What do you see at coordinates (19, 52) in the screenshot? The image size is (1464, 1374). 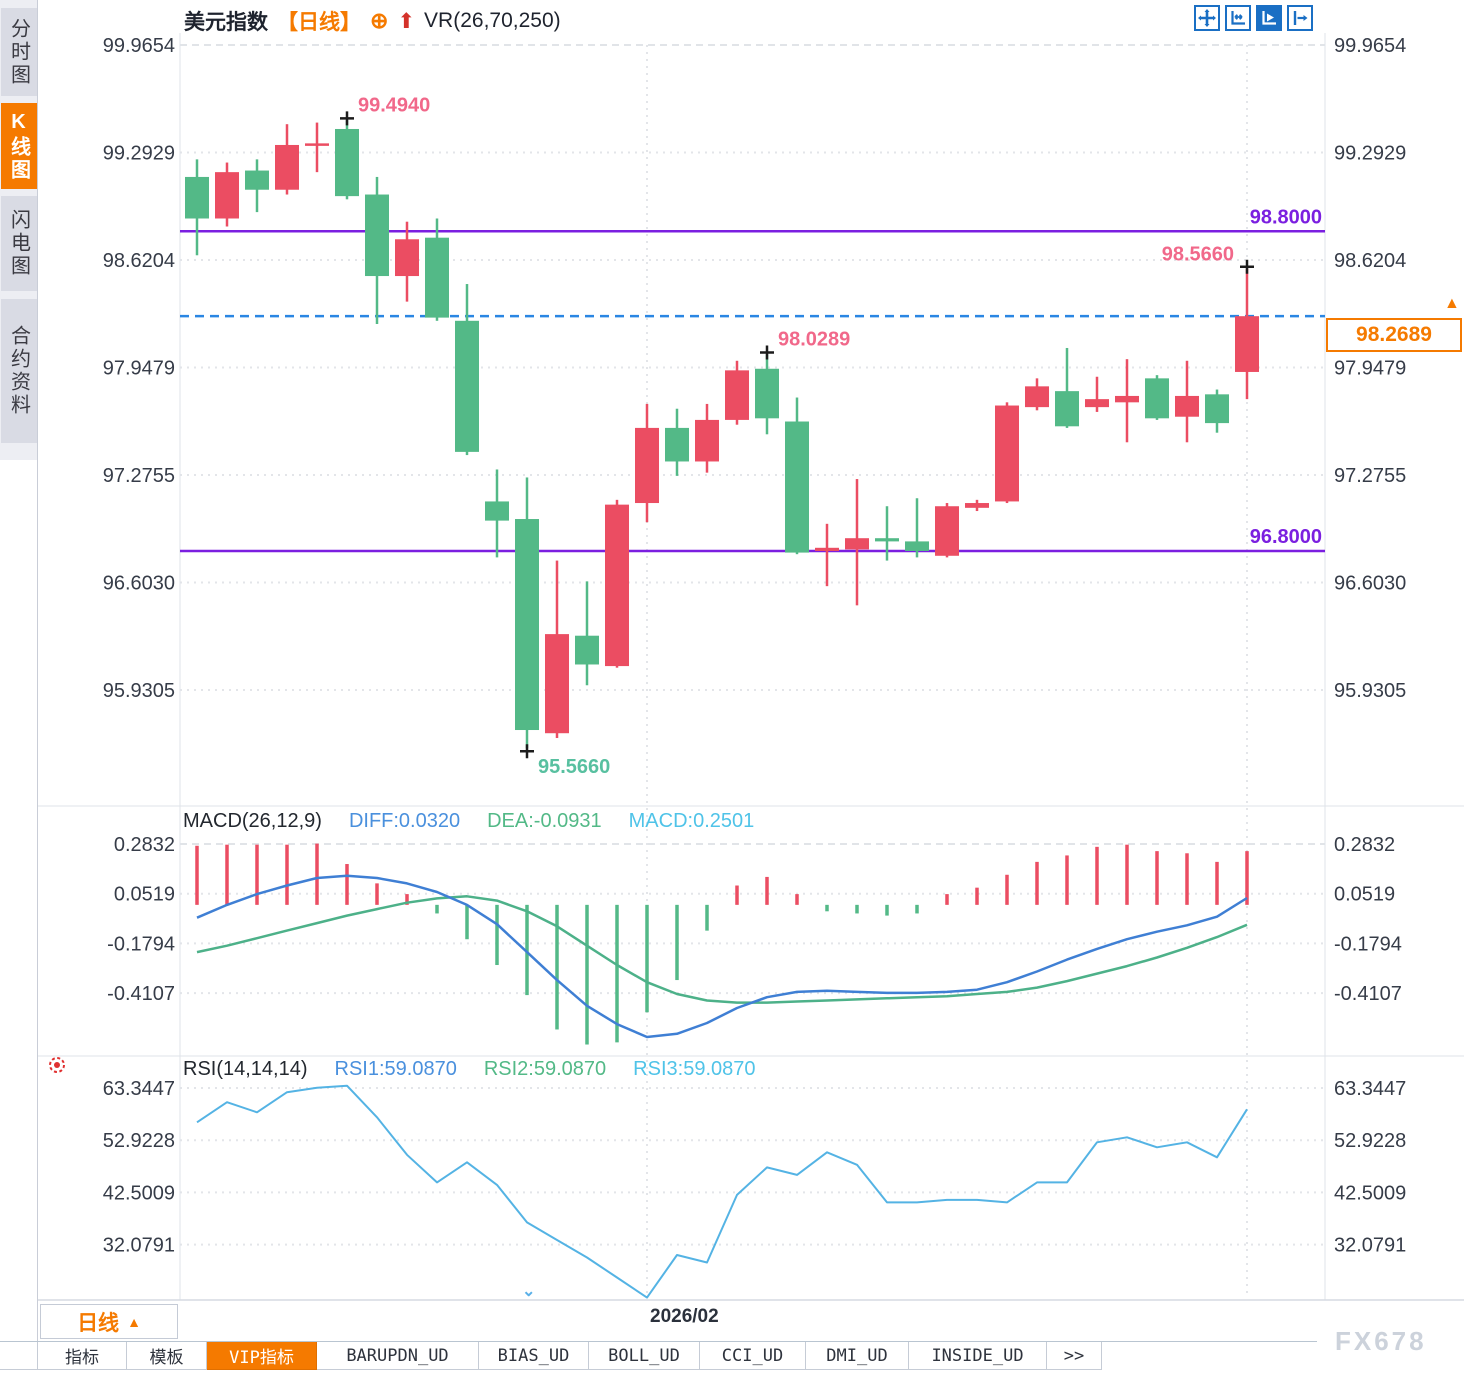 I see `sidebar-item-time-share-chart: 分时图` at bounding box center [19, 52].